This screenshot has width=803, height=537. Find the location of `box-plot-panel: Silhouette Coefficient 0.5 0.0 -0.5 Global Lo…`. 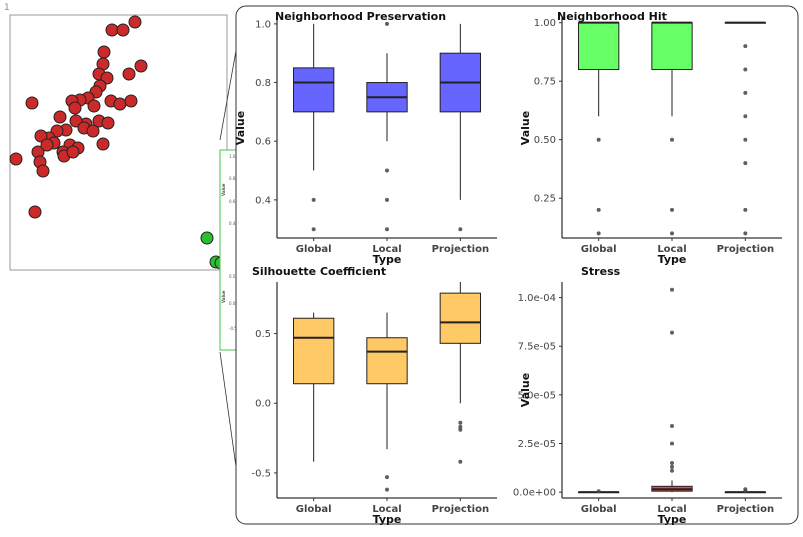

box-plot-panel: Silhouette Coefficient 0.5 0.0 -0.5 Global Lo… is located at coordinates (374, 395).